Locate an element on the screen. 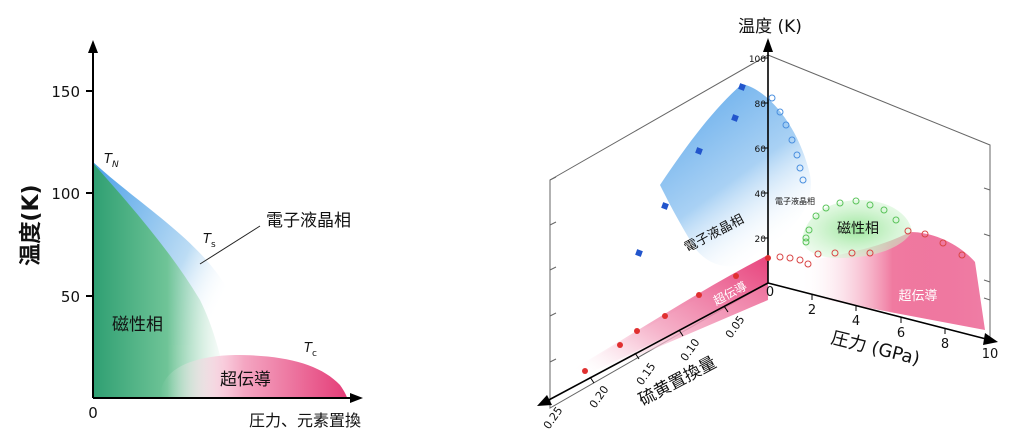  tc-label: Tc is located at coordinates (310, 350).